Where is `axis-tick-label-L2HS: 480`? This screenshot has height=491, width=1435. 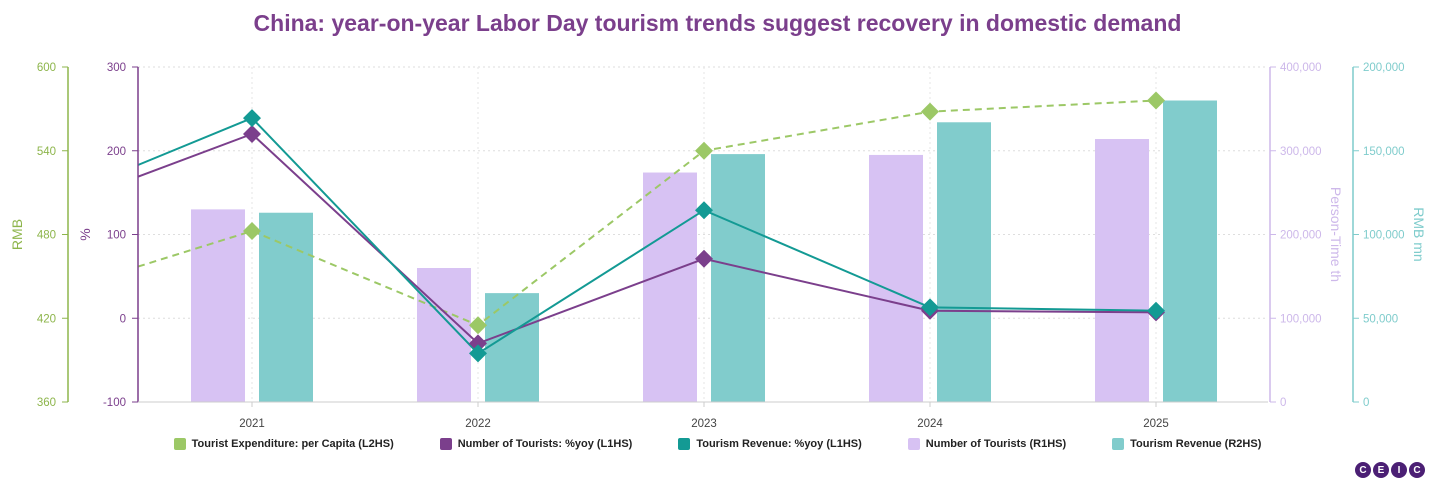
axis-tick-label-L2HS: 480 is located at coordinates (46, 236).